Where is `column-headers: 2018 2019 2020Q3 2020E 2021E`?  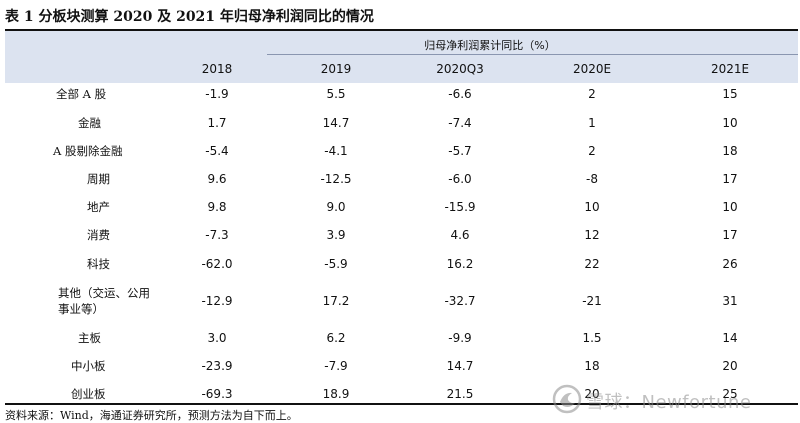 column-headers: 2018 2019 2020Q3 2020E 2021E is located at coordinates (401, 71).